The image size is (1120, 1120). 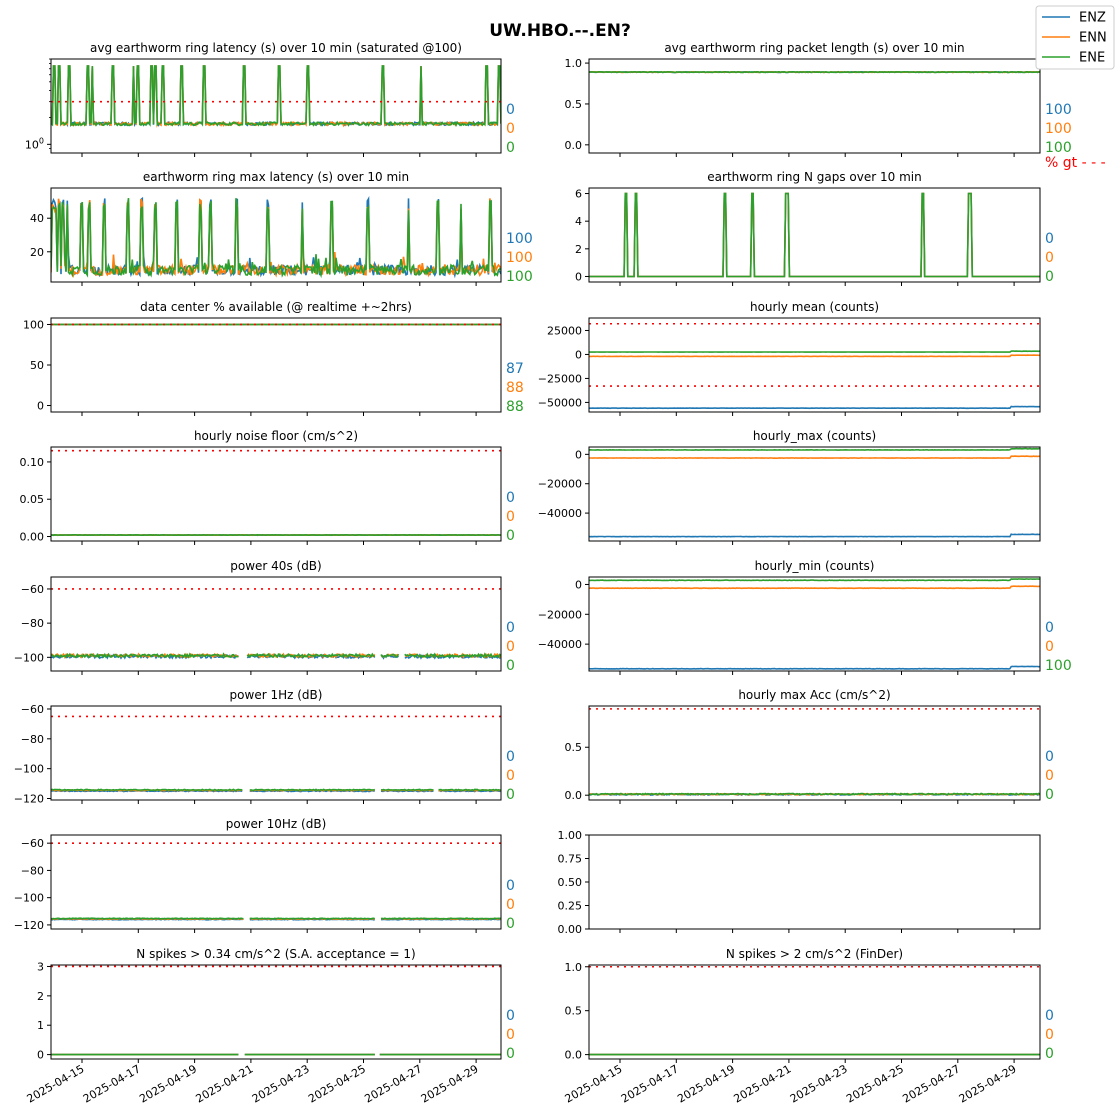 I want to click on panel-title: hourly_min (counts), so click(x=815, y=566).